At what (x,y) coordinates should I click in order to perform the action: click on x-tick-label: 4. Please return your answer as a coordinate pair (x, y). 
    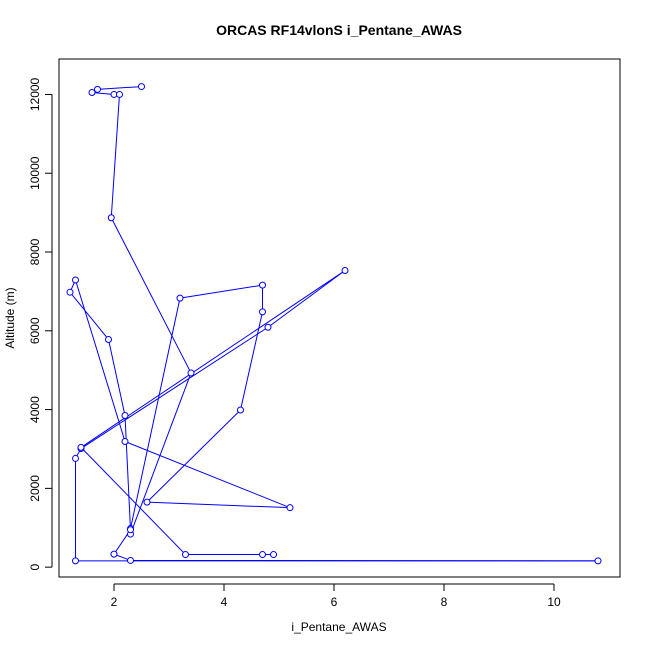
    Looking at the image, I should click on (224, 602).